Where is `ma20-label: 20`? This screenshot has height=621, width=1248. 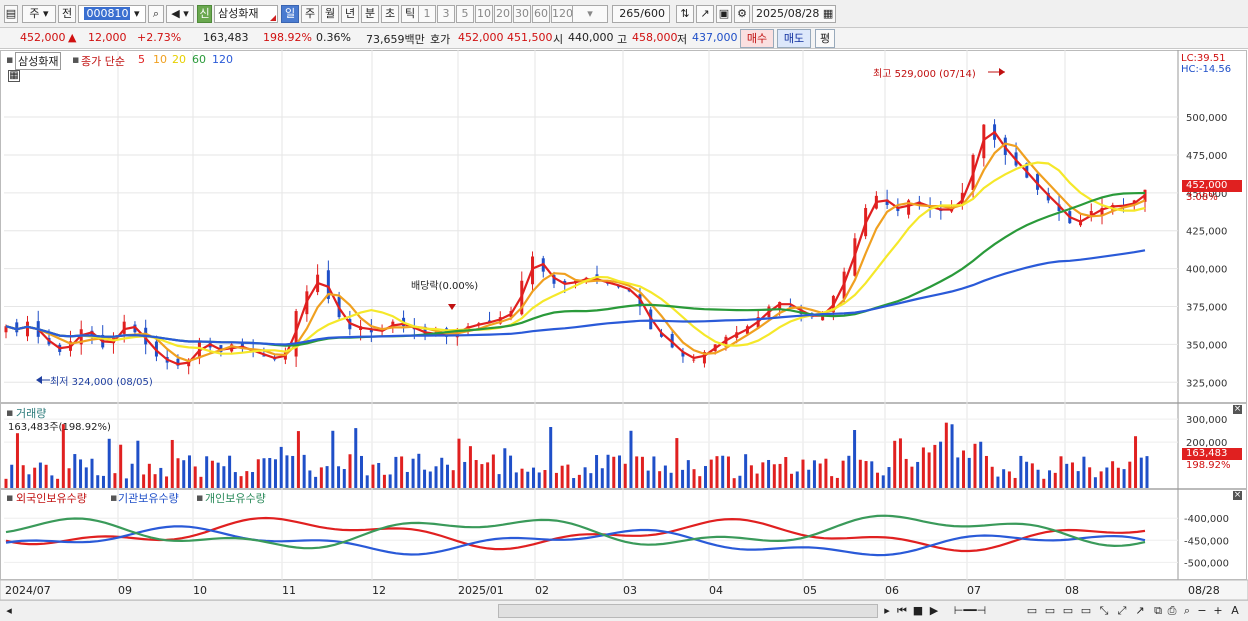
ma20-label: 20 is located at coordinates (179, 59).